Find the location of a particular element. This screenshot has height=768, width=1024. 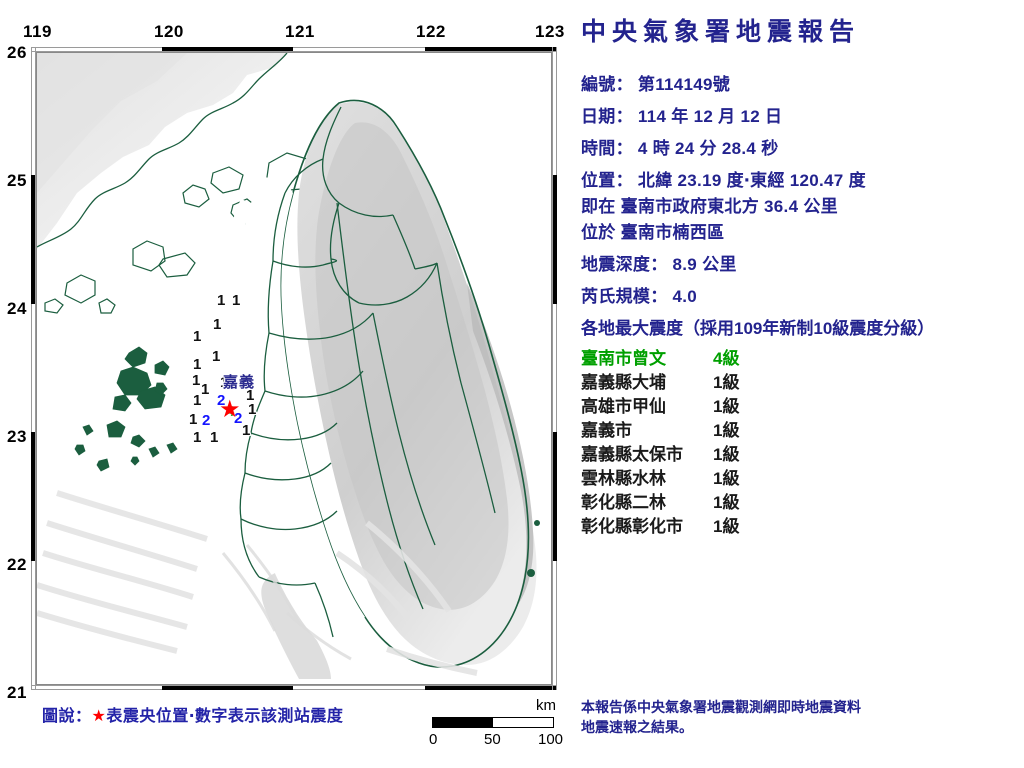

report-footnote: 本報告係中央氣象署地震觀測網即時地震資料 地震速報之結果。 is located at coordinates (721, 717).